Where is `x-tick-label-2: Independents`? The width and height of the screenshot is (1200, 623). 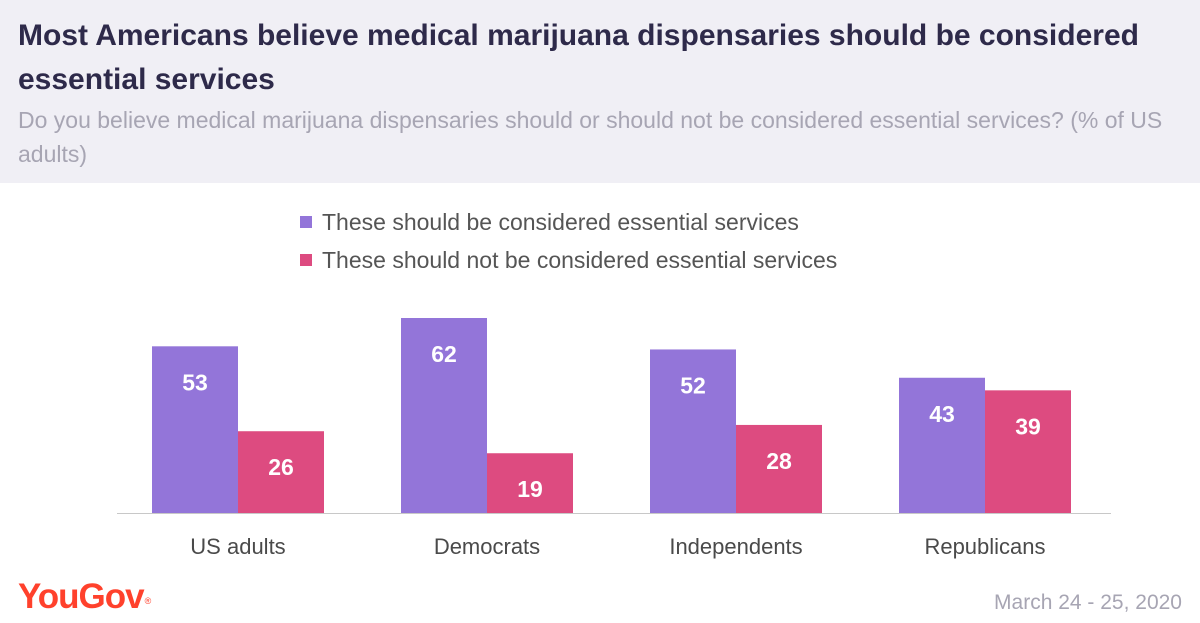
x-tick-label-2: Independents is located at coordinates (735, 546).